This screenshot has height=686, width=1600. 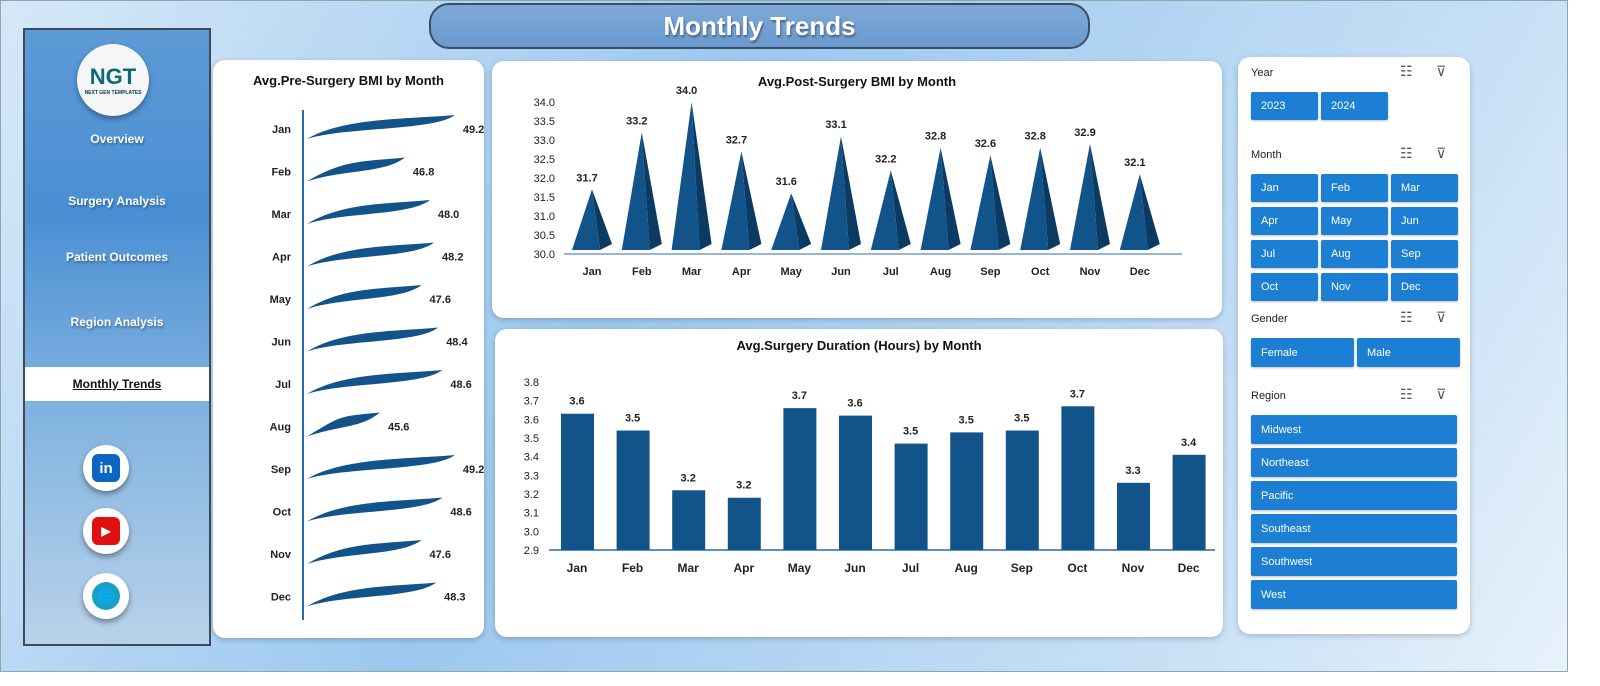 I want to click on month-slicer-item: Jun, so click(x=1424, y=221).